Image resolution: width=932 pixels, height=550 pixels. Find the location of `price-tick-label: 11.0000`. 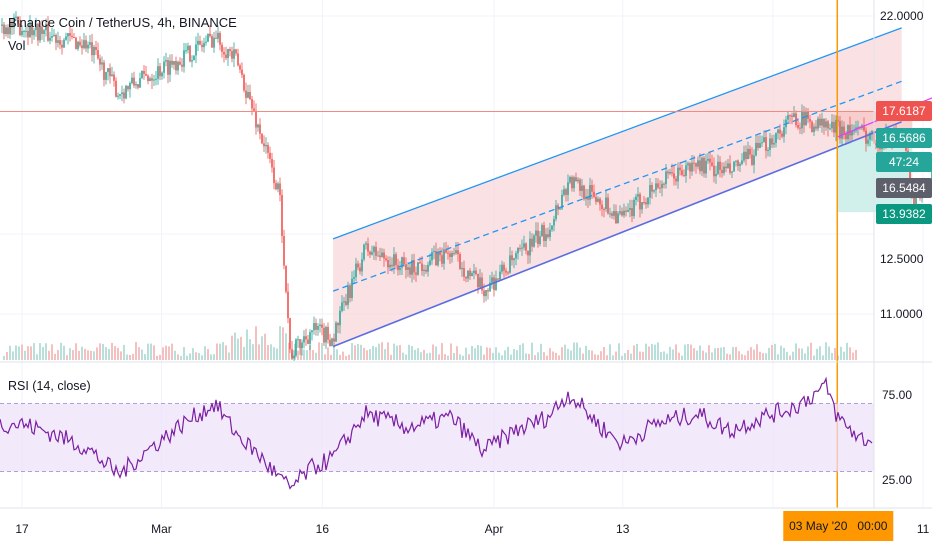

price-tick-label: 11.0000 is located at coordinates (901, 314).